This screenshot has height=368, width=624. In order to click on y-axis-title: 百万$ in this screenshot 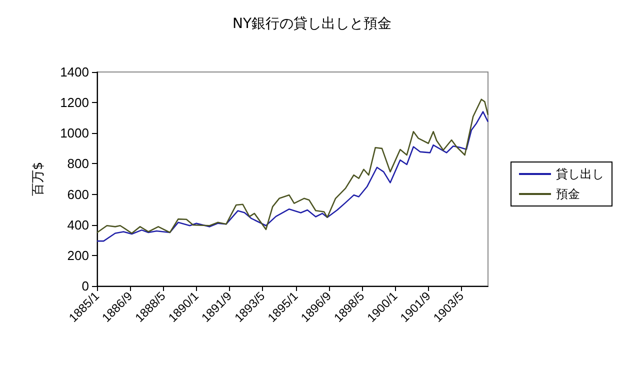, I will do `click(38, 179)`.